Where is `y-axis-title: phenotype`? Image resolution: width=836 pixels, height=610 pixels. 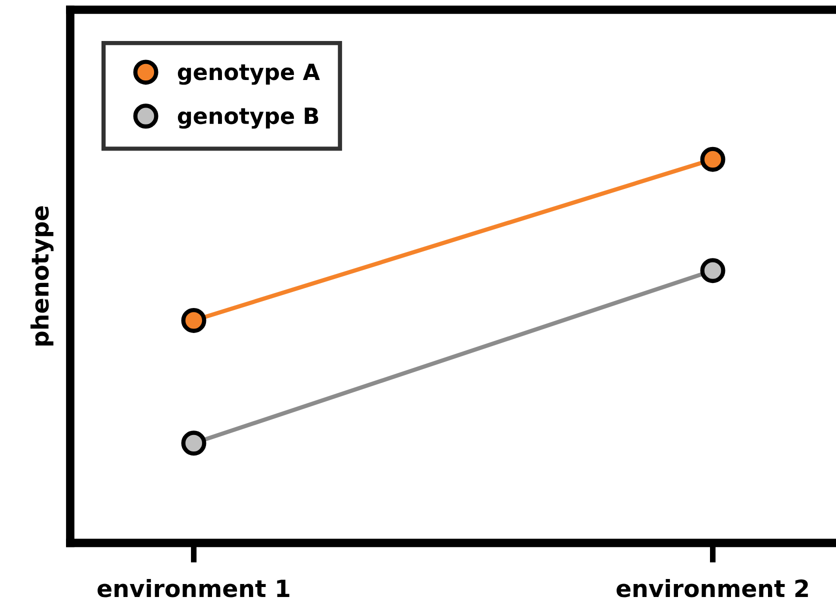 y-axis-title: phenotype is located at coordinates (42, 276).